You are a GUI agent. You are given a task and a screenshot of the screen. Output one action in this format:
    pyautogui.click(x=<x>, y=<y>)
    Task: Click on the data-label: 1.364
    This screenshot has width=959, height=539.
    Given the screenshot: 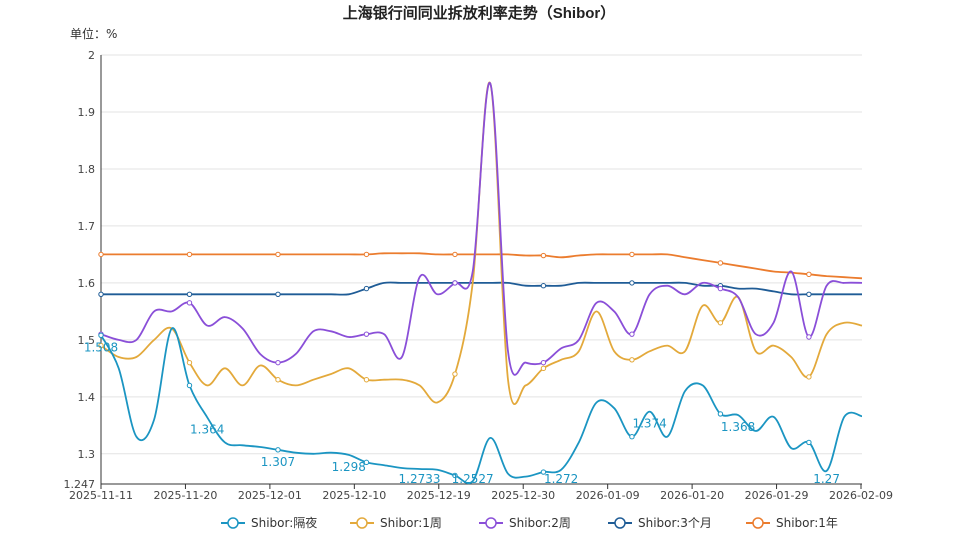 What is the action you would take?
    pyautogui.click(x=207, y=429)
    